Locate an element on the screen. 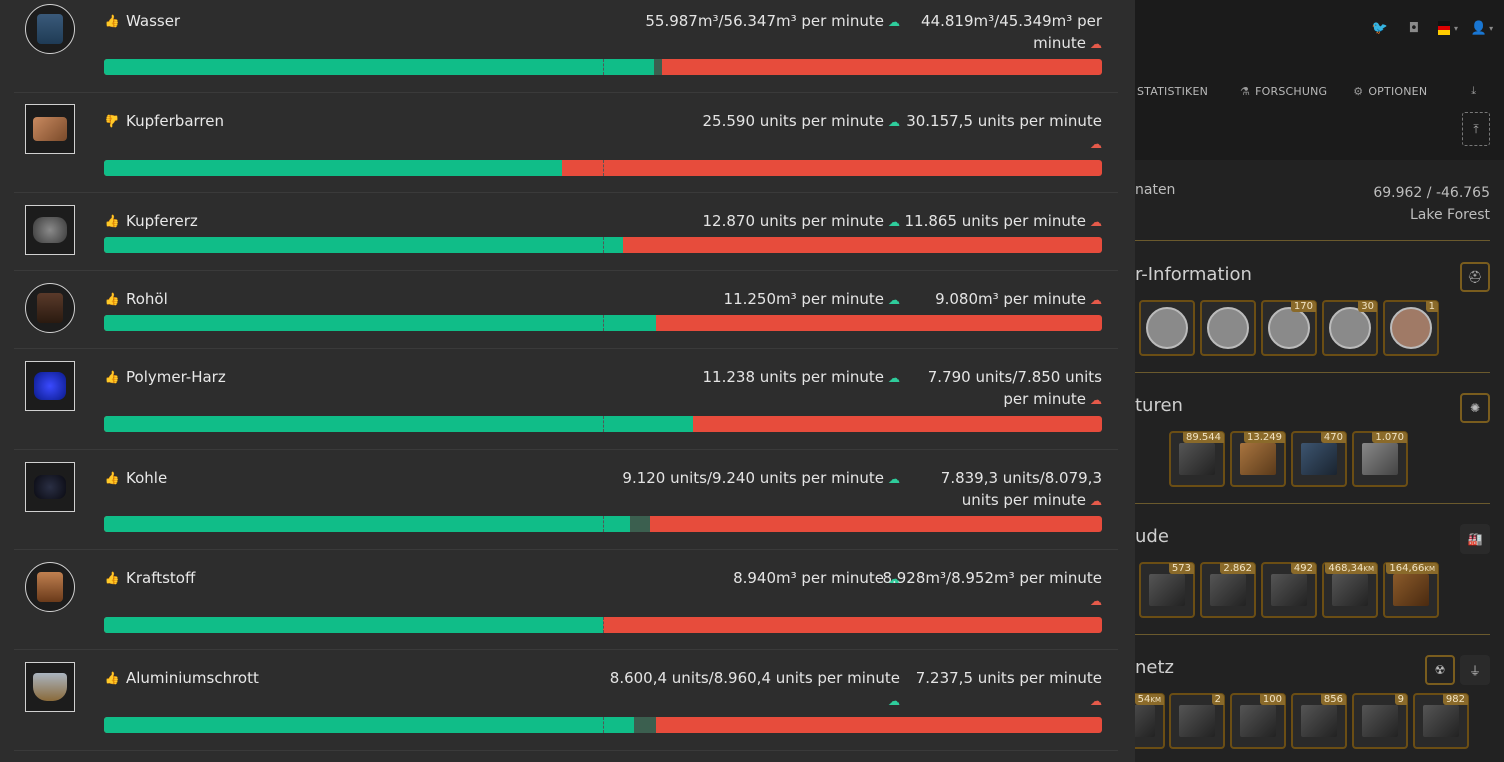 Image resolution: width=1504 pixels, height=762 pixels. gears-icon: ⚙ is located at coordinates (1358, 91).